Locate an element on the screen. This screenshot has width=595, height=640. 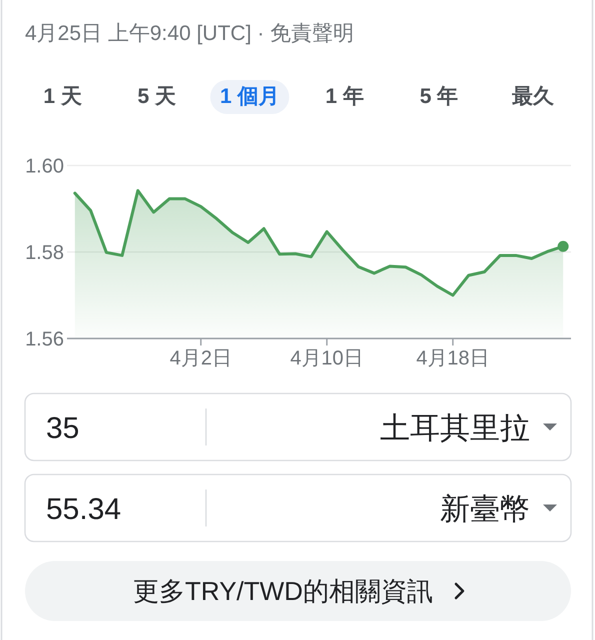
chart-subtitle: 4月25日 上午9:40 [UTC] · 免責聲明 is located at coordinates (189, 33).